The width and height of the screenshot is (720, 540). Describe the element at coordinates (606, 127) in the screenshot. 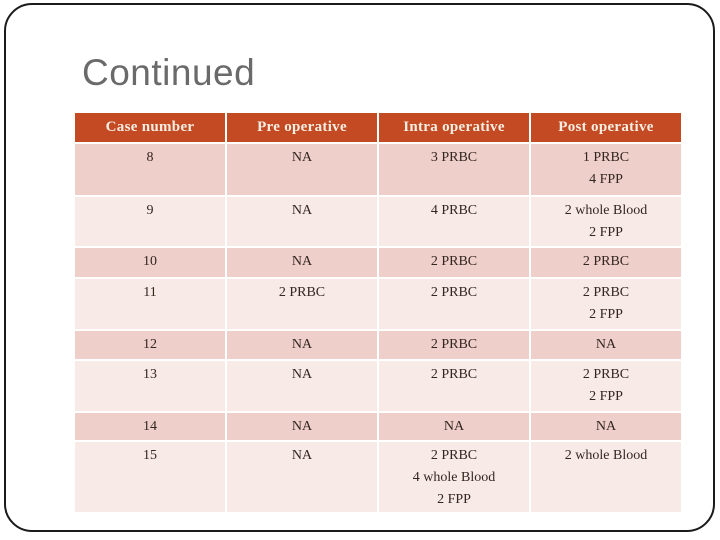

I see `col-header-post-operative: Post operative` at that location.